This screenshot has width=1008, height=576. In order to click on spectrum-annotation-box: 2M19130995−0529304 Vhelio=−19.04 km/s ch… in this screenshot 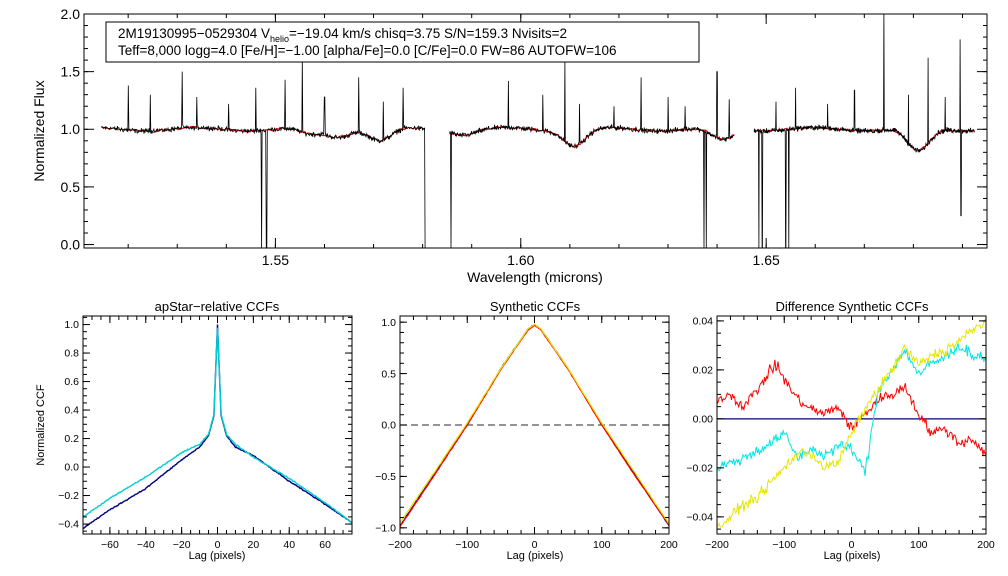, I will do `click(402, 42)`.